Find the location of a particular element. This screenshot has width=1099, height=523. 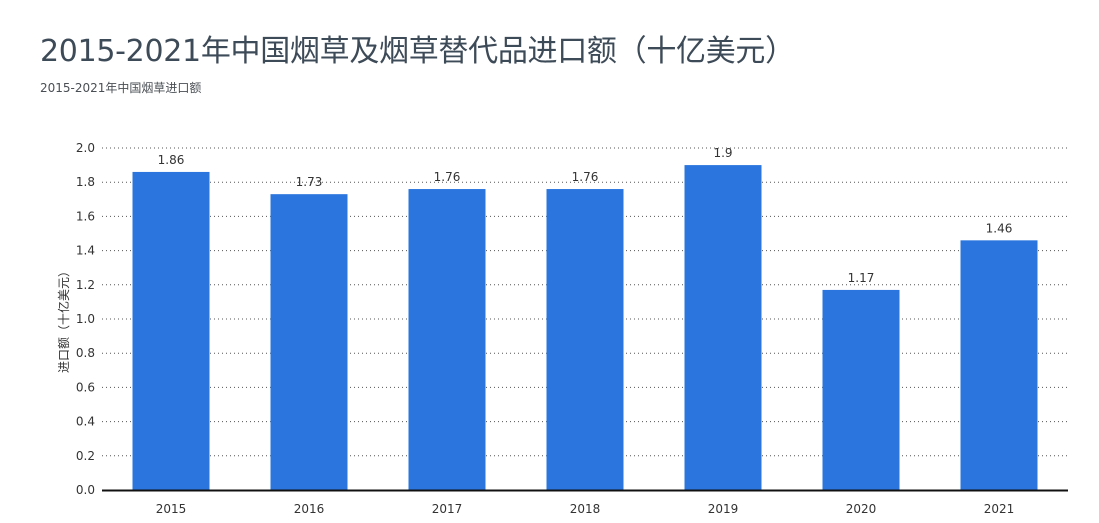

y-tick-label: 0.0 is located at coordinates (85, 490).